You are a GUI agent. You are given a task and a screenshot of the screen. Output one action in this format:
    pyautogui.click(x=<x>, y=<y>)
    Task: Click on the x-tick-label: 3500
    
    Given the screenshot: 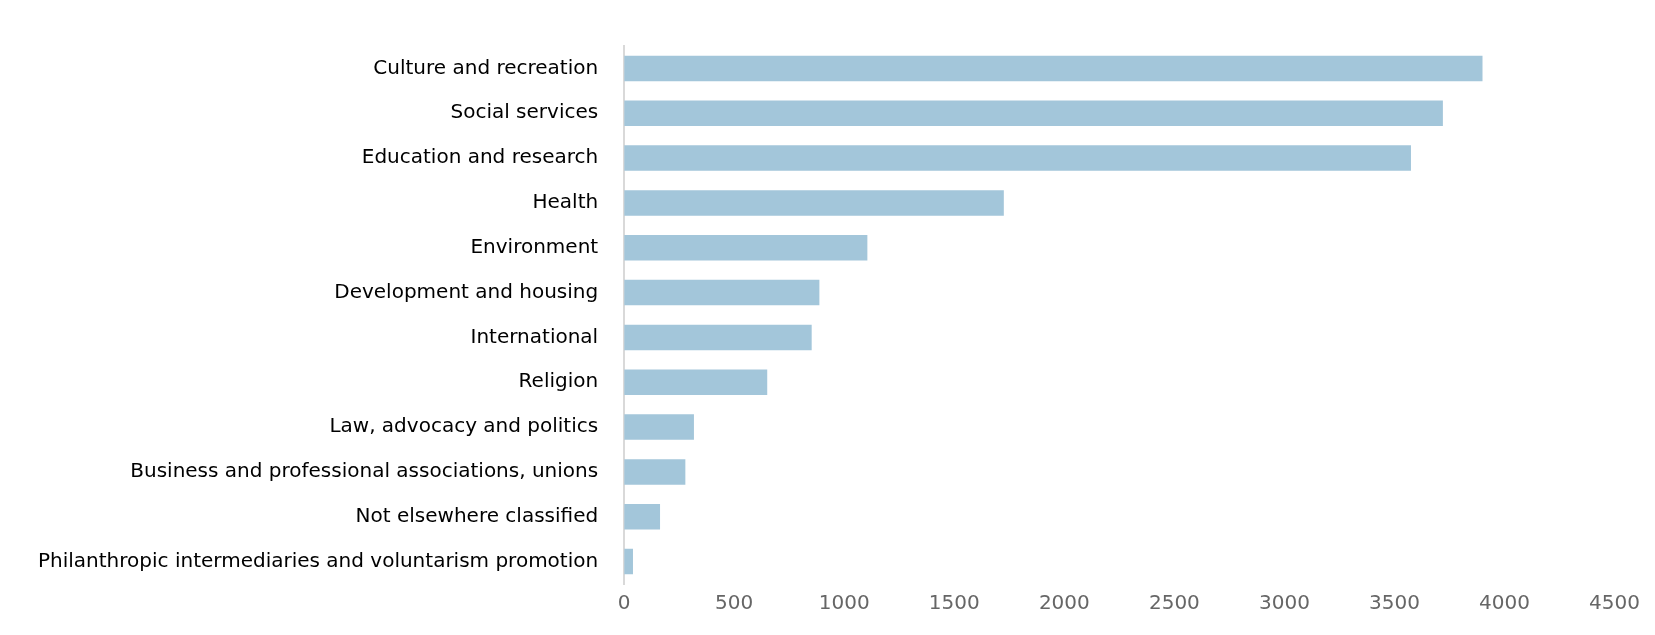 What is the action you would take?
    pyautogui.click(x=1394, y=602)
    